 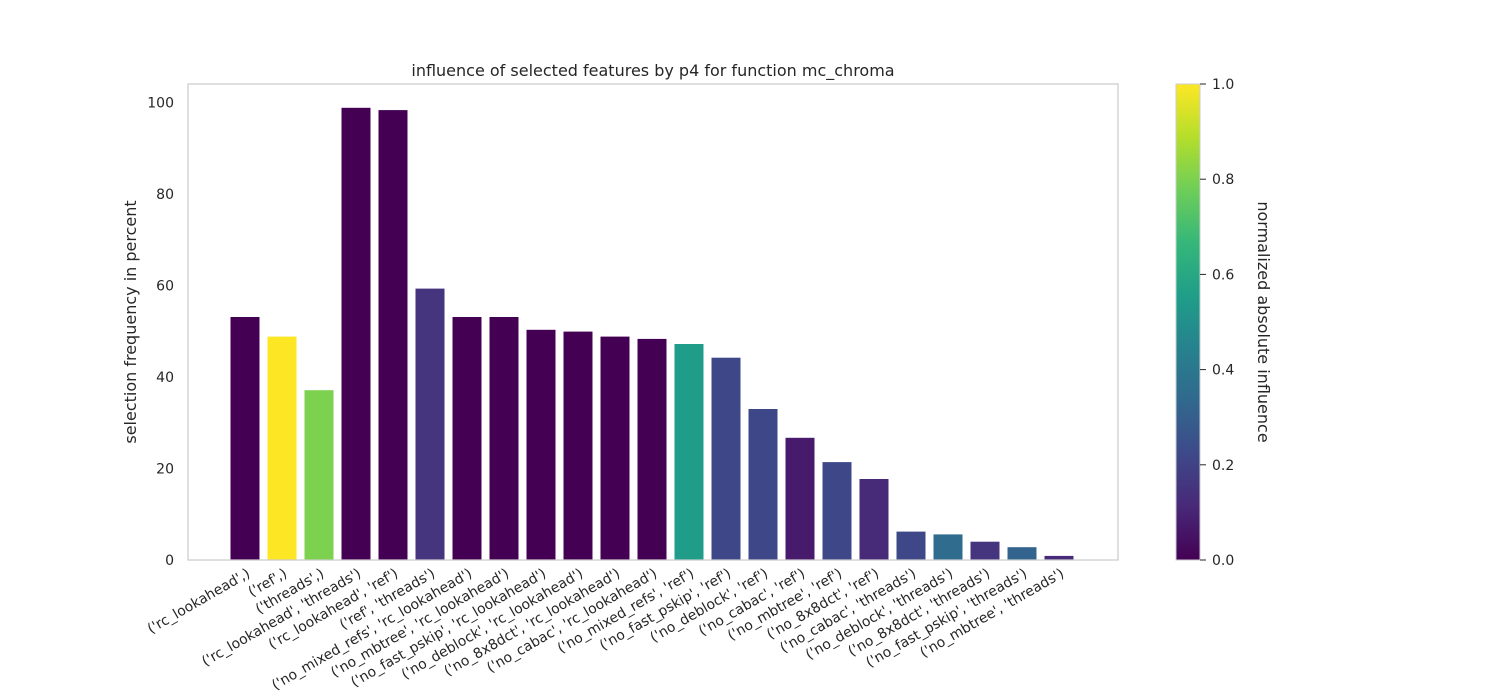 I want to click on colorbar-tick-label: 1.0, so click(x=1223, y=85).